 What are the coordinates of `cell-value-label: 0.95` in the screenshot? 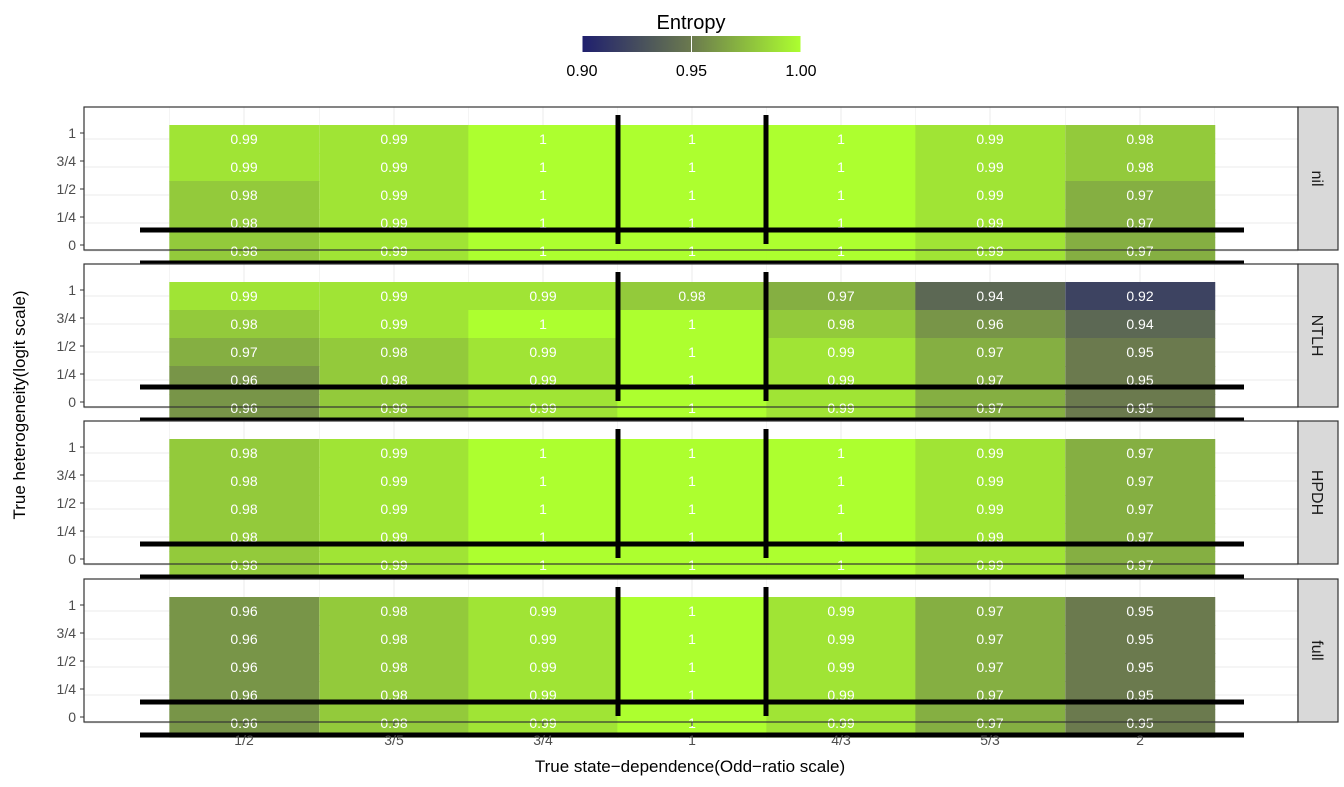 It's located at (1139, 408).